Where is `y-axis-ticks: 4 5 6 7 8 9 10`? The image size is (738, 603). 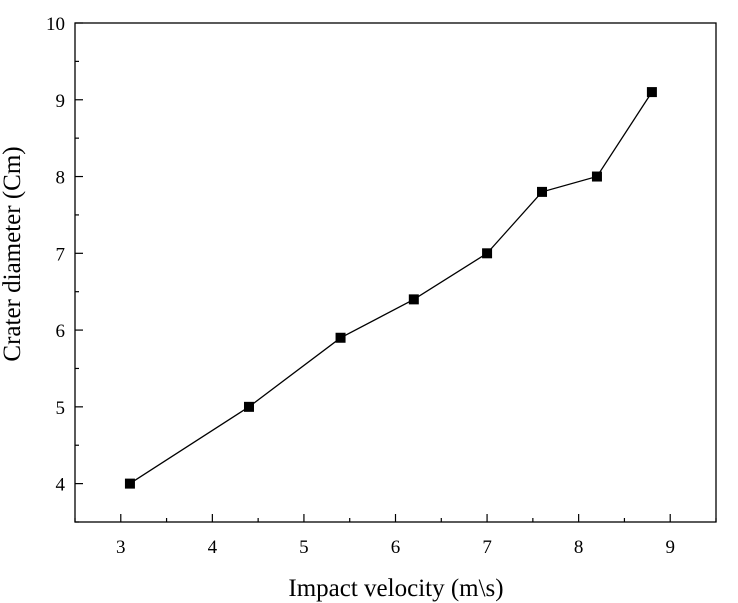
y-axis-ticks: 4 5 6 7 8 9 10 is located at coordinates (64, 268).